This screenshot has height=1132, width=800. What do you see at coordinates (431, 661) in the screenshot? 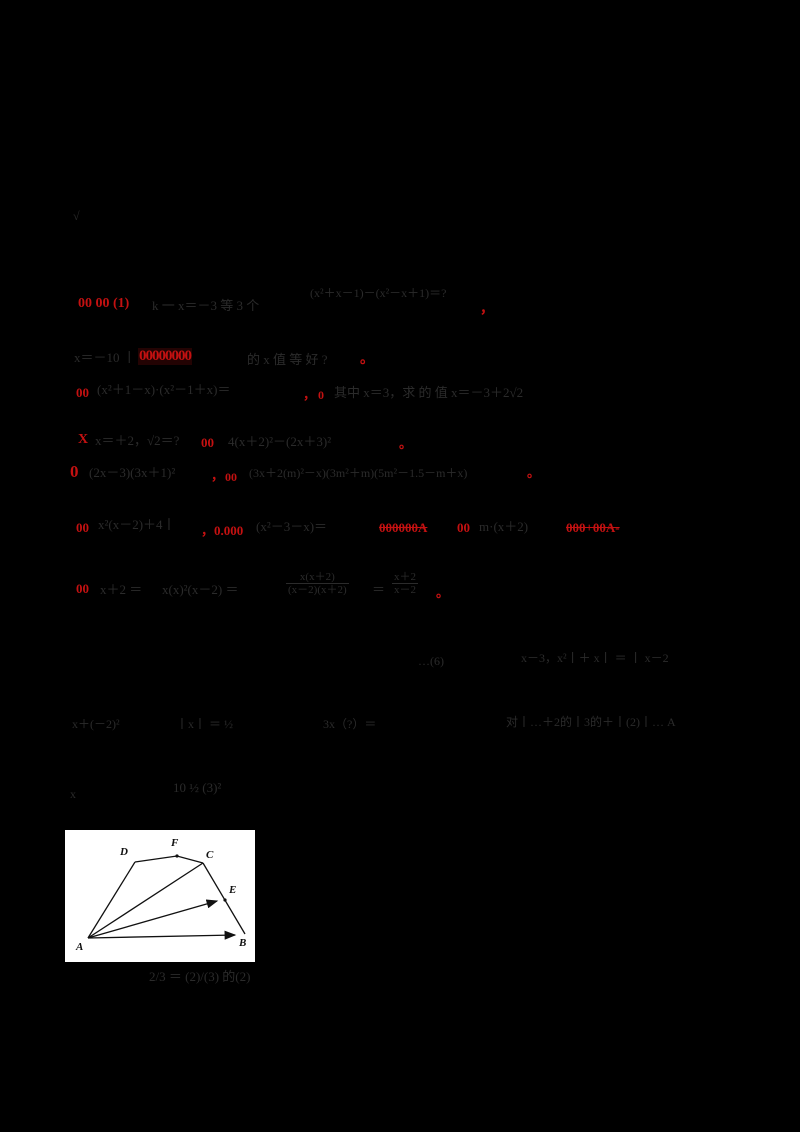
I see `text-fragment: …(6)` at bounding box center [431, 661].